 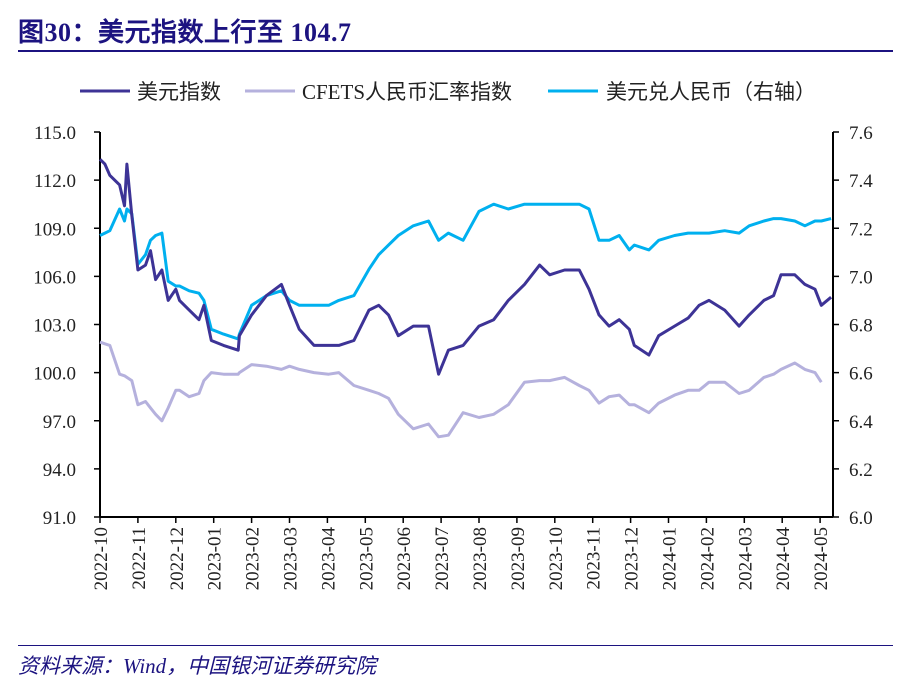 I want to click on x-tick-label: 2024-03, so click(x=745, y=558).